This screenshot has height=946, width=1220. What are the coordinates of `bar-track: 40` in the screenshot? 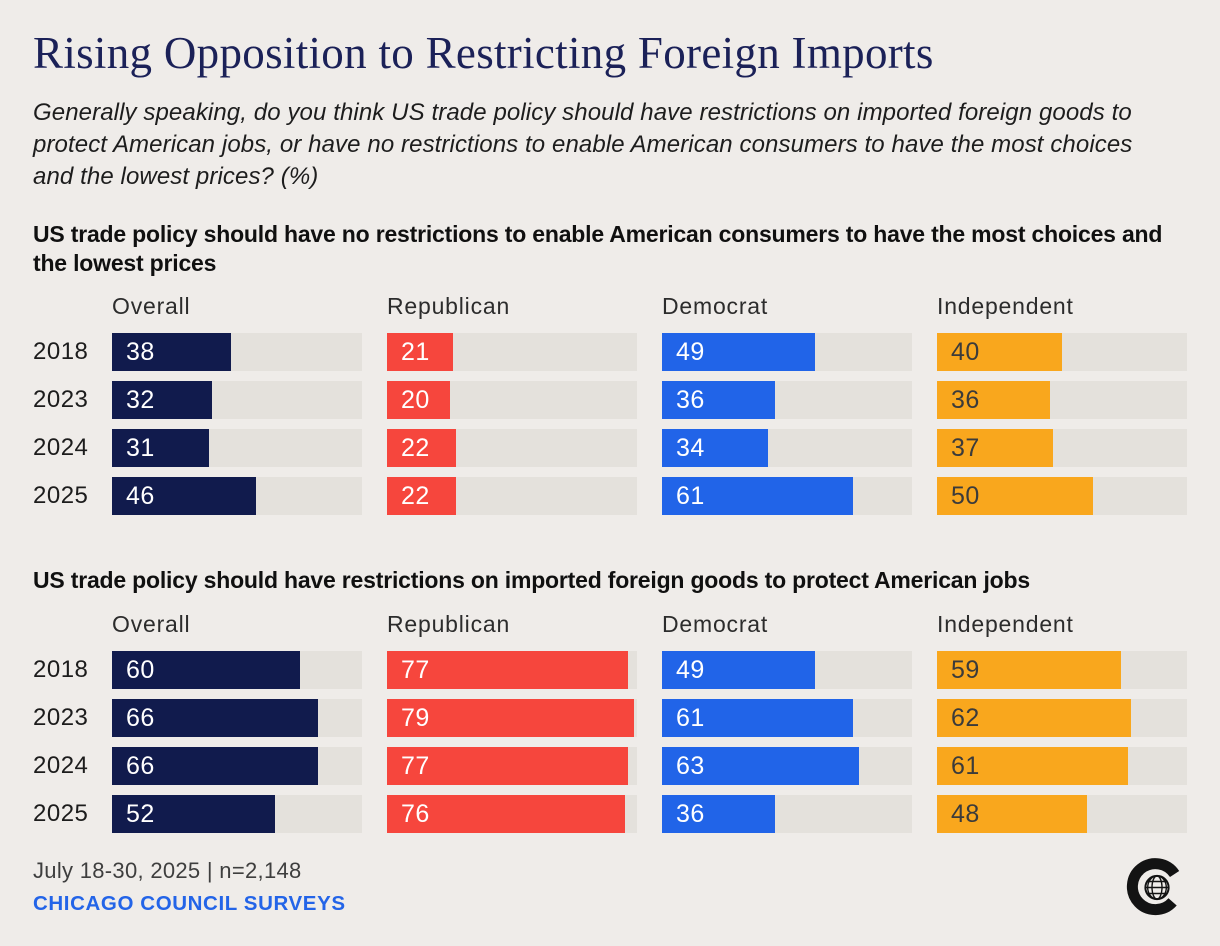 It's located at (1062, 352).